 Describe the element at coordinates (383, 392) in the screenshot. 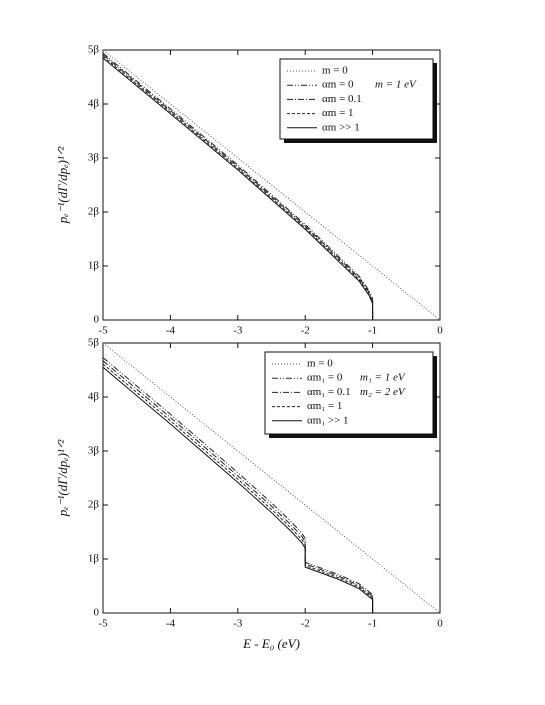

I see `annotation: m₂ = 2 eV` at that location.